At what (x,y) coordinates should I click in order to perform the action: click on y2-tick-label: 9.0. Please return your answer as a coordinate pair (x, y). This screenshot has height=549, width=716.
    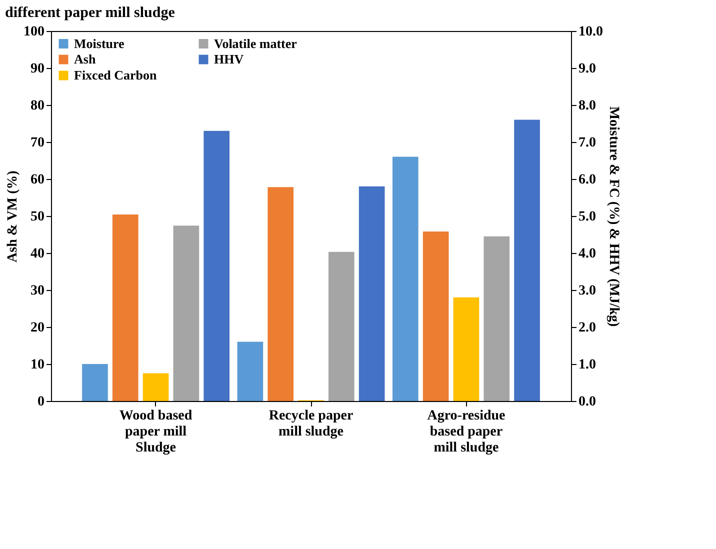
    Looking at the image, I should click on (587, 69).